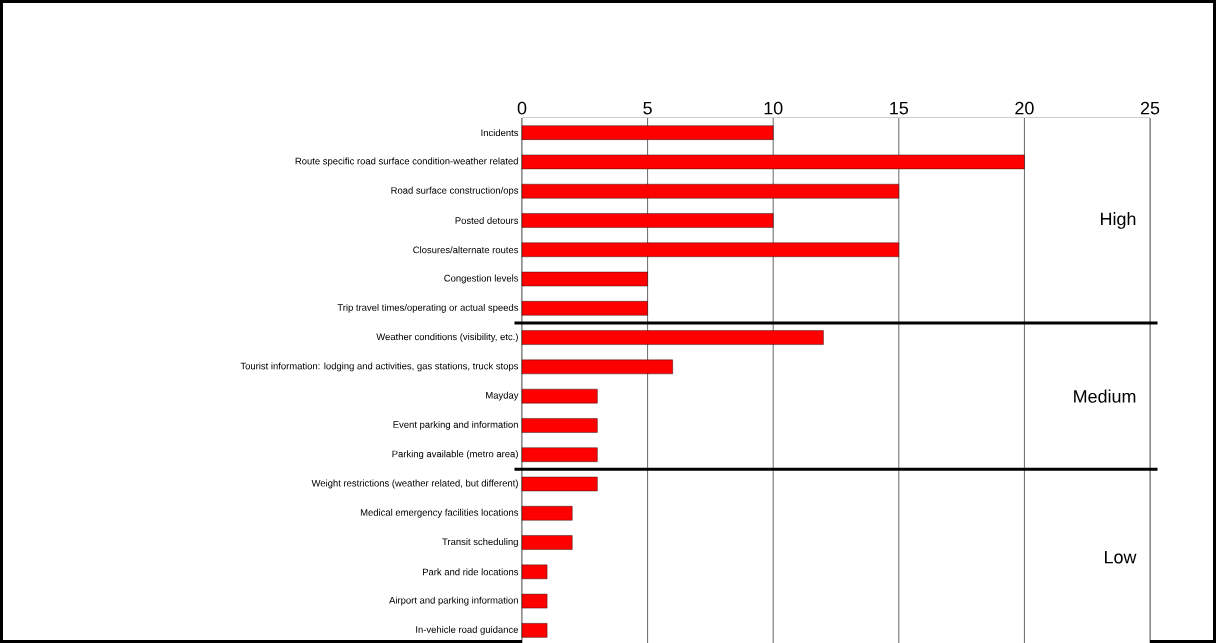 The width and height of the screenshot is (1216, 643). I want to click on band-label: Low, so click(1121, 557).